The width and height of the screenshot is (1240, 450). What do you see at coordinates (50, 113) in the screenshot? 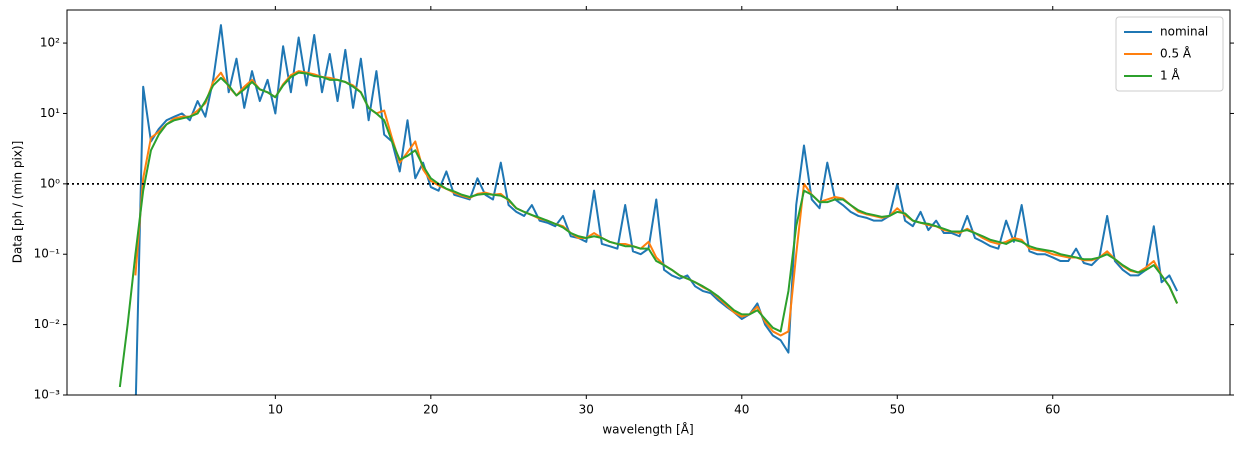
I see `y-tick-label: 10¹` at bounding box center [50, 113].